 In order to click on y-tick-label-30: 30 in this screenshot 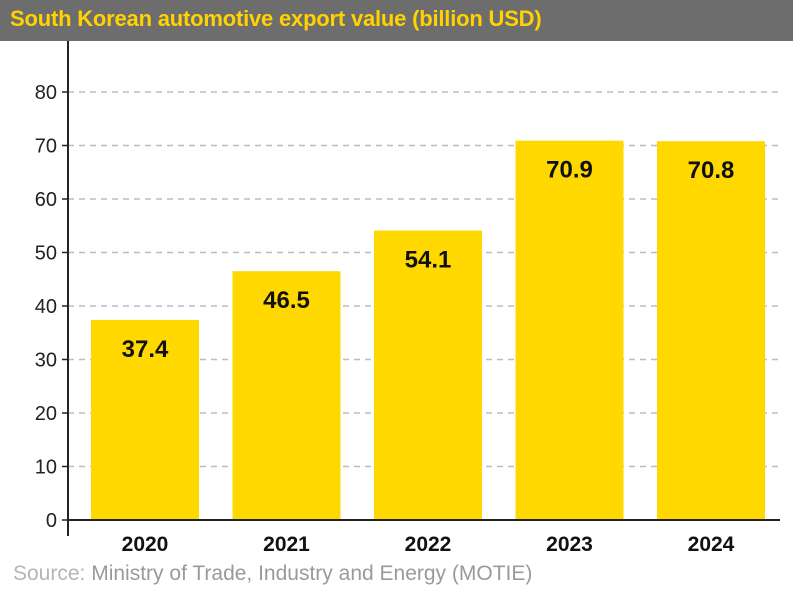, I will do `click(46, 361)`.